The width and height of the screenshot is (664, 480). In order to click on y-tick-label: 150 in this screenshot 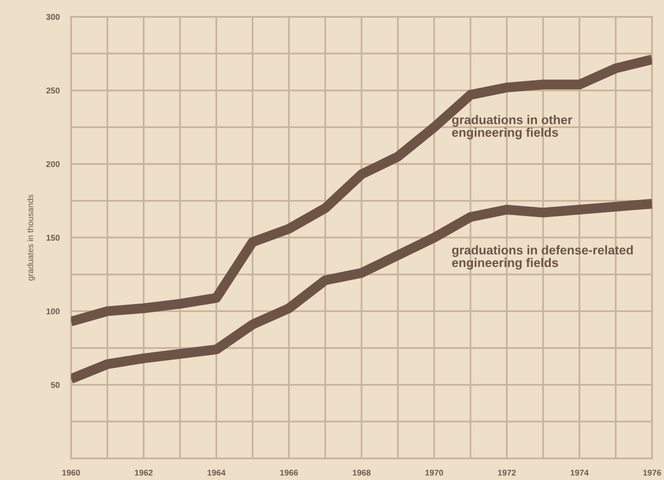, I will do `click(53, 237)`.